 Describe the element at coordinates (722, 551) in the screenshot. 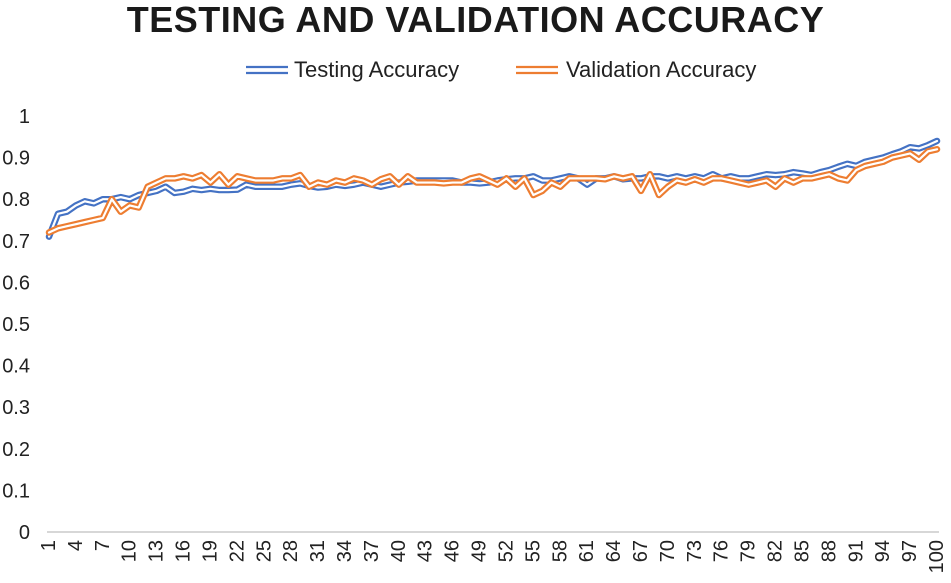

I see `x-tick-label: 76` at that location.